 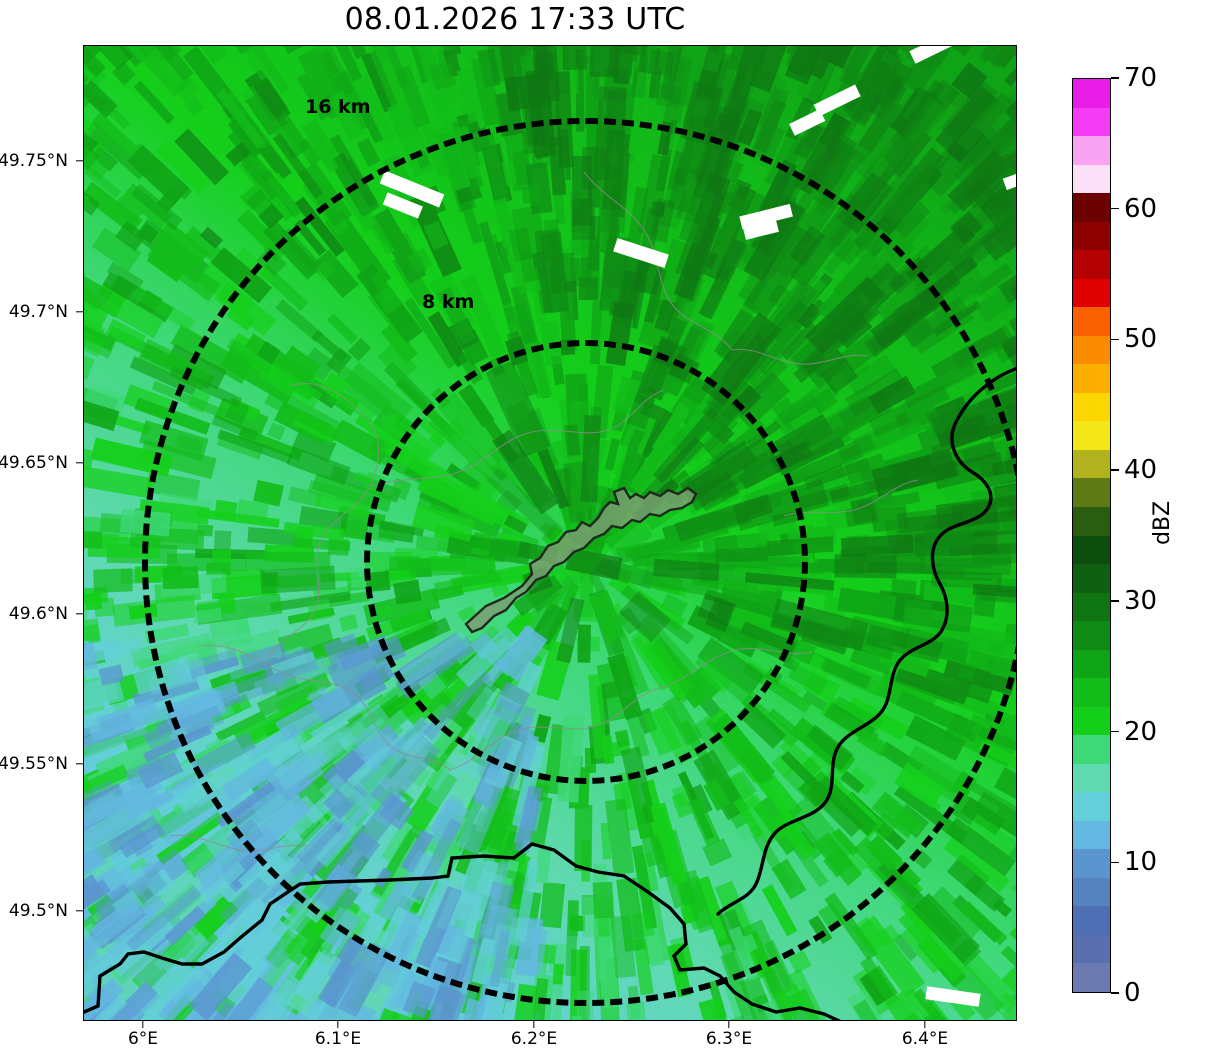 I want to click on colorbar, so click(x=1091, y=535).